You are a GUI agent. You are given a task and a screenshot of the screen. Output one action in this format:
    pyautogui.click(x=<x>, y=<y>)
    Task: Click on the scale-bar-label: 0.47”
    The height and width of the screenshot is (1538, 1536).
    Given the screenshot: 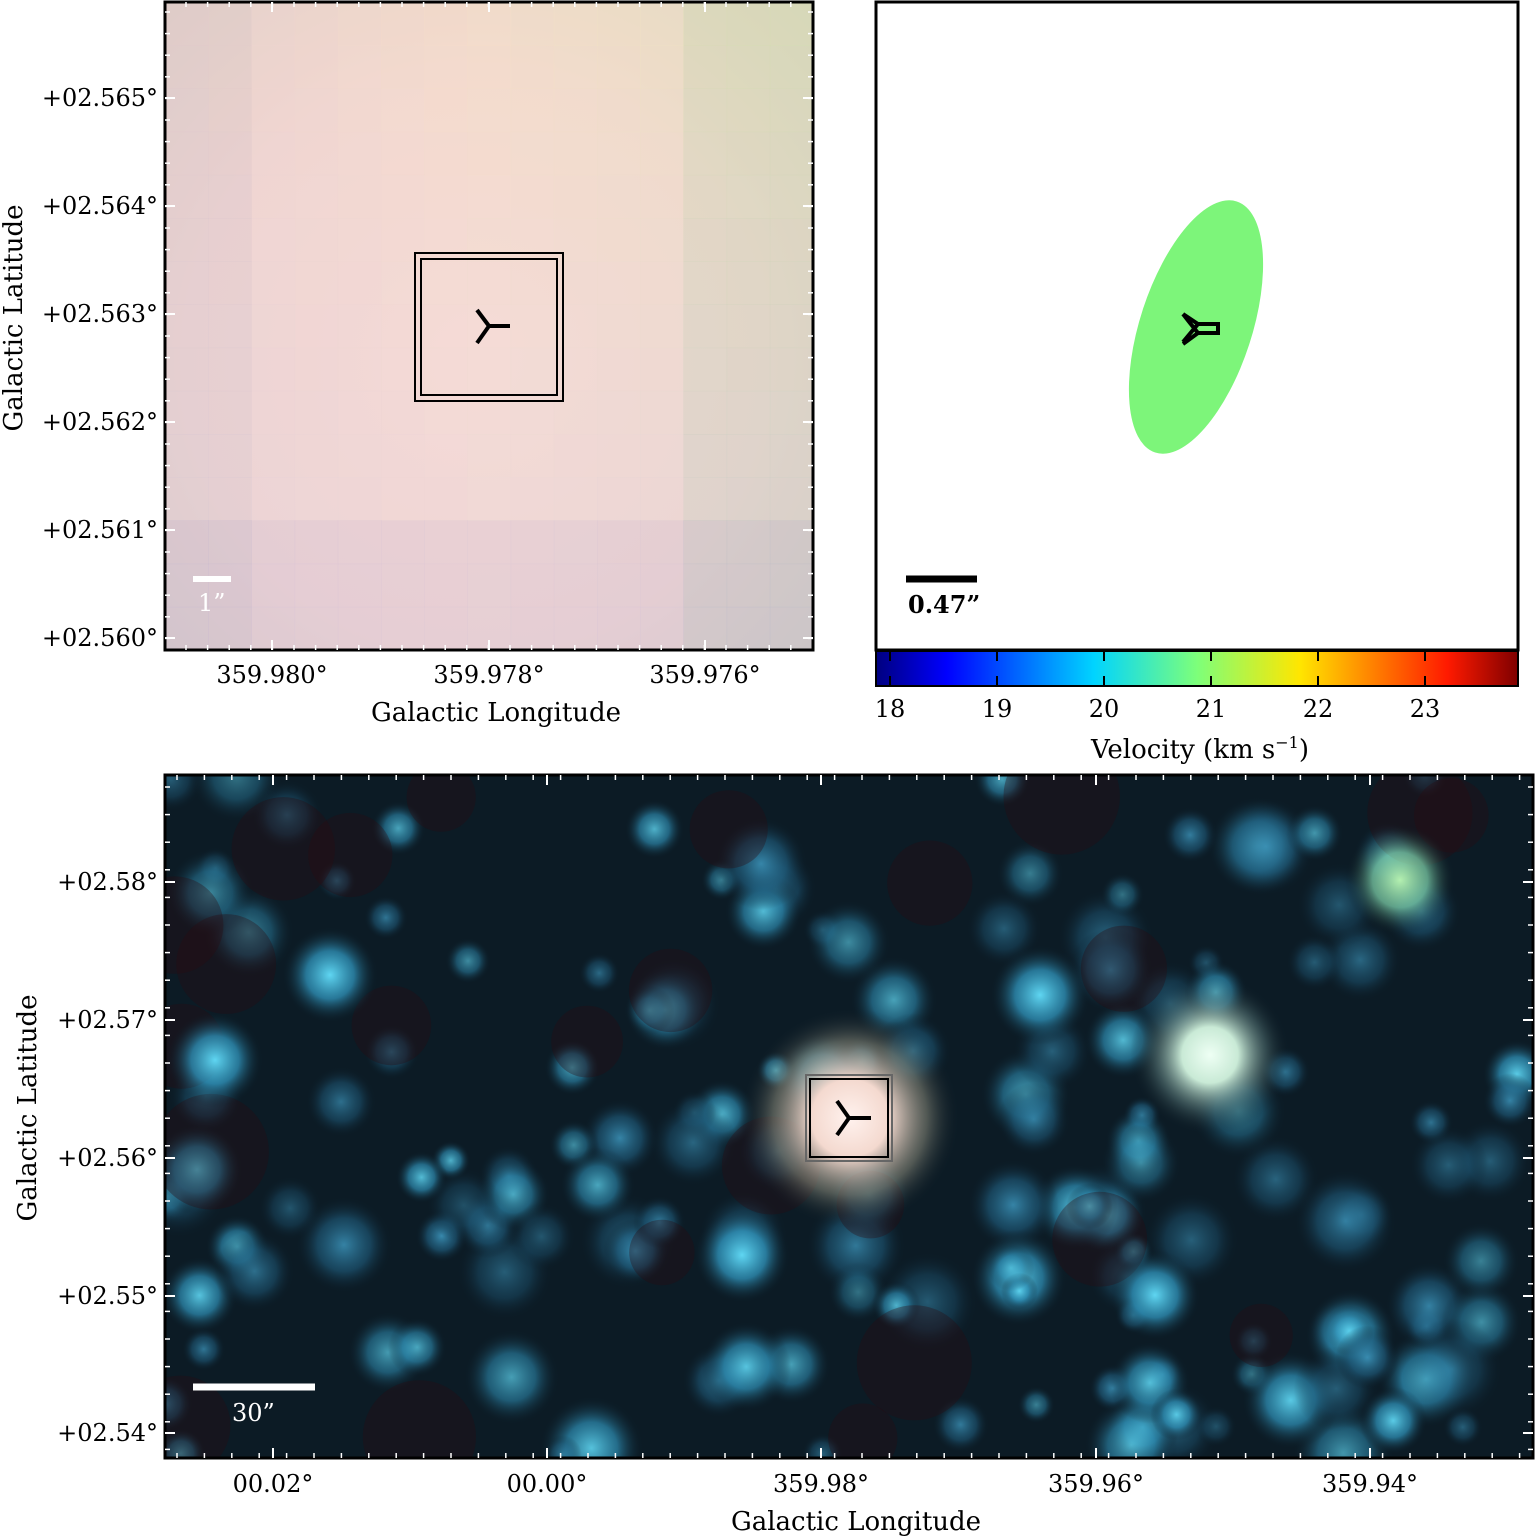 What is the action you would take?
    pyautogui.click(x=944, y=604)
    